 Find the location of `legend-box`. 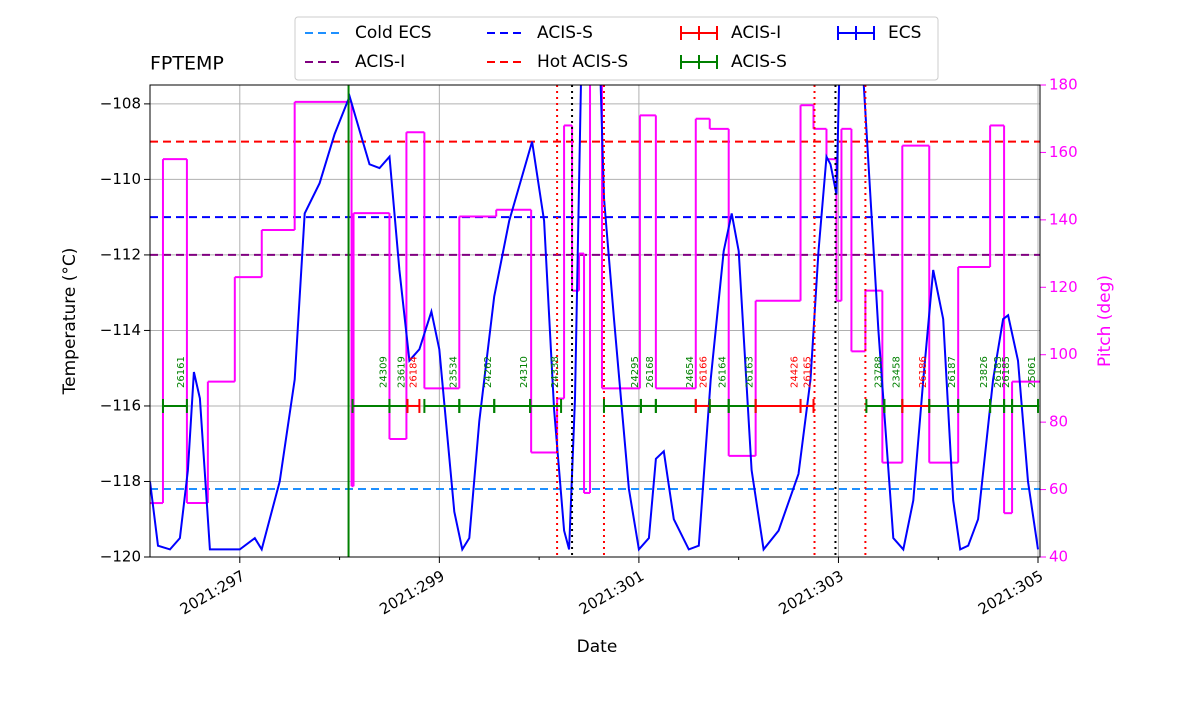

legend-box is located at coordinates (616, 48).